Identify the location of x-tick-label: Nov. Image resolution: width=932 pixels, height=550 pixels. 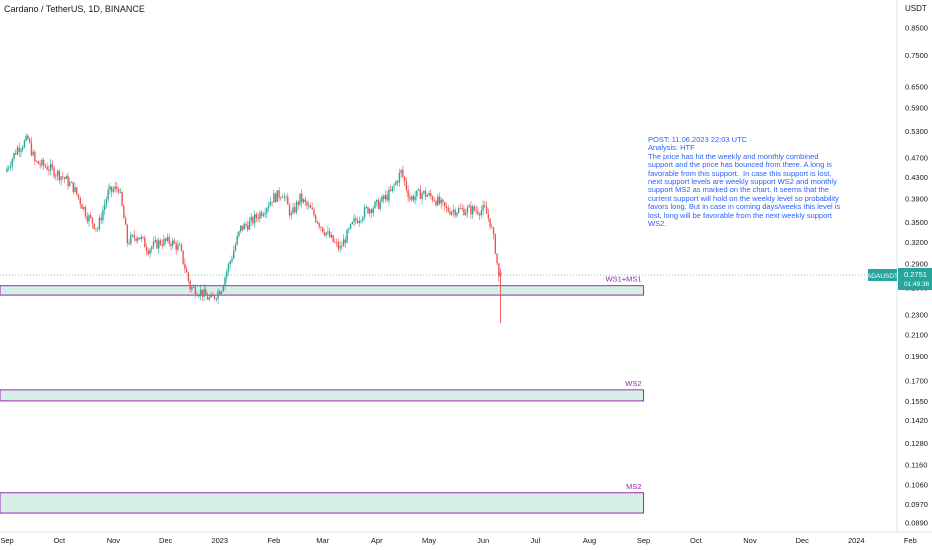
(114, 540).